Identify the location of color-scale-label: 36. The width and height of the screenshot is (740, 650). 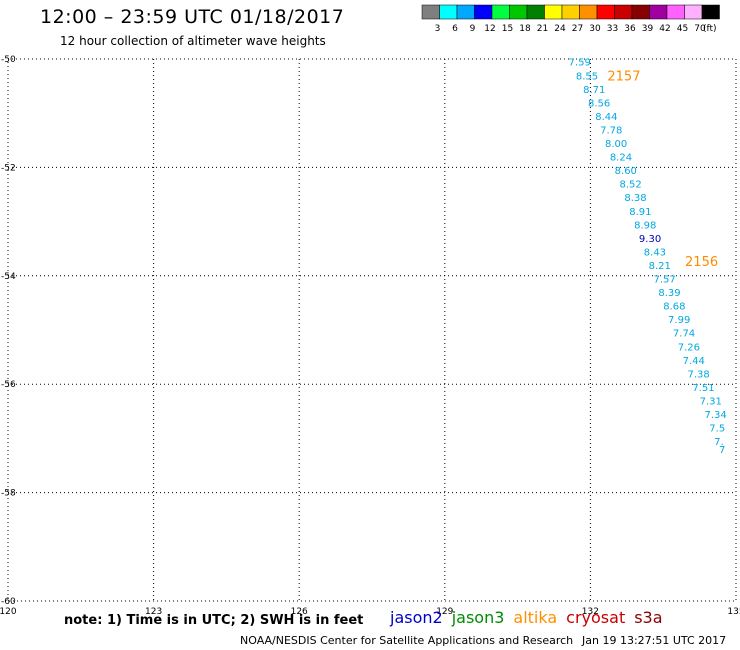
(630, 29).